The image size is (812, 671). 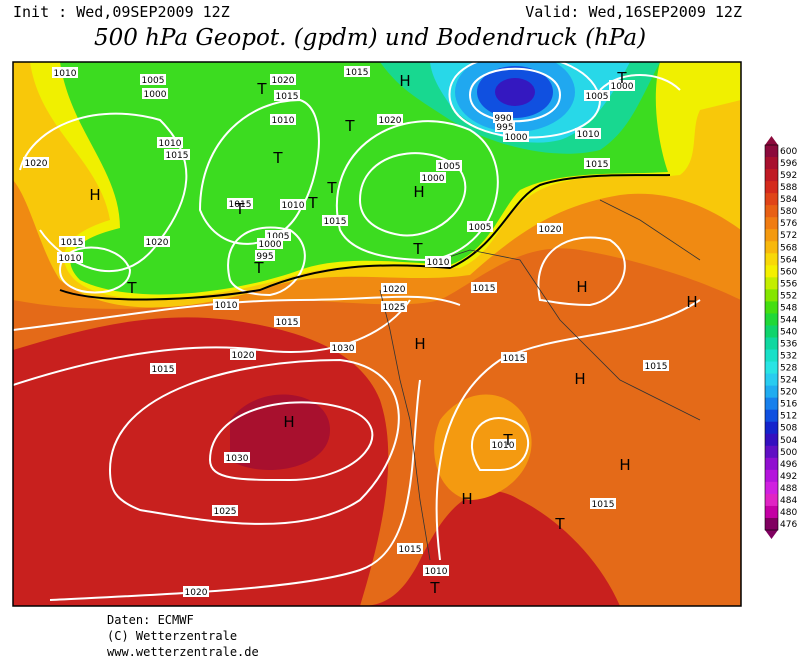 What do you see at coordinates (788, 332) in the screenshot?
I see `colorbar-label: 540` at bounding box center [788, 332].